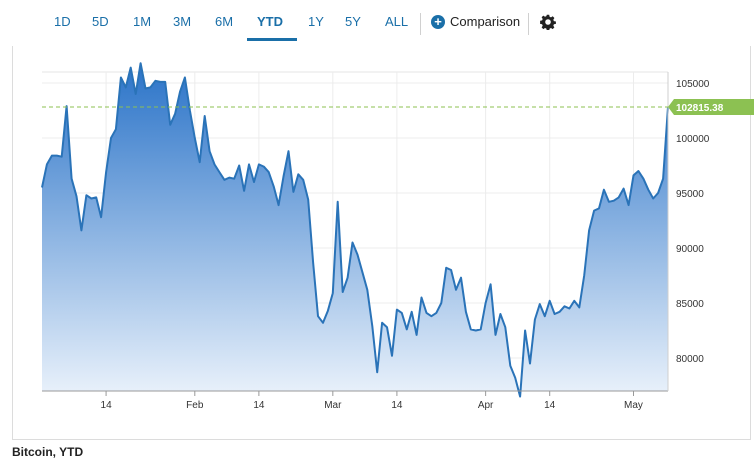  Describe the element at coordinates (316, 21) in the screenshot. I see `range-button-1y: 1Y` at that location.